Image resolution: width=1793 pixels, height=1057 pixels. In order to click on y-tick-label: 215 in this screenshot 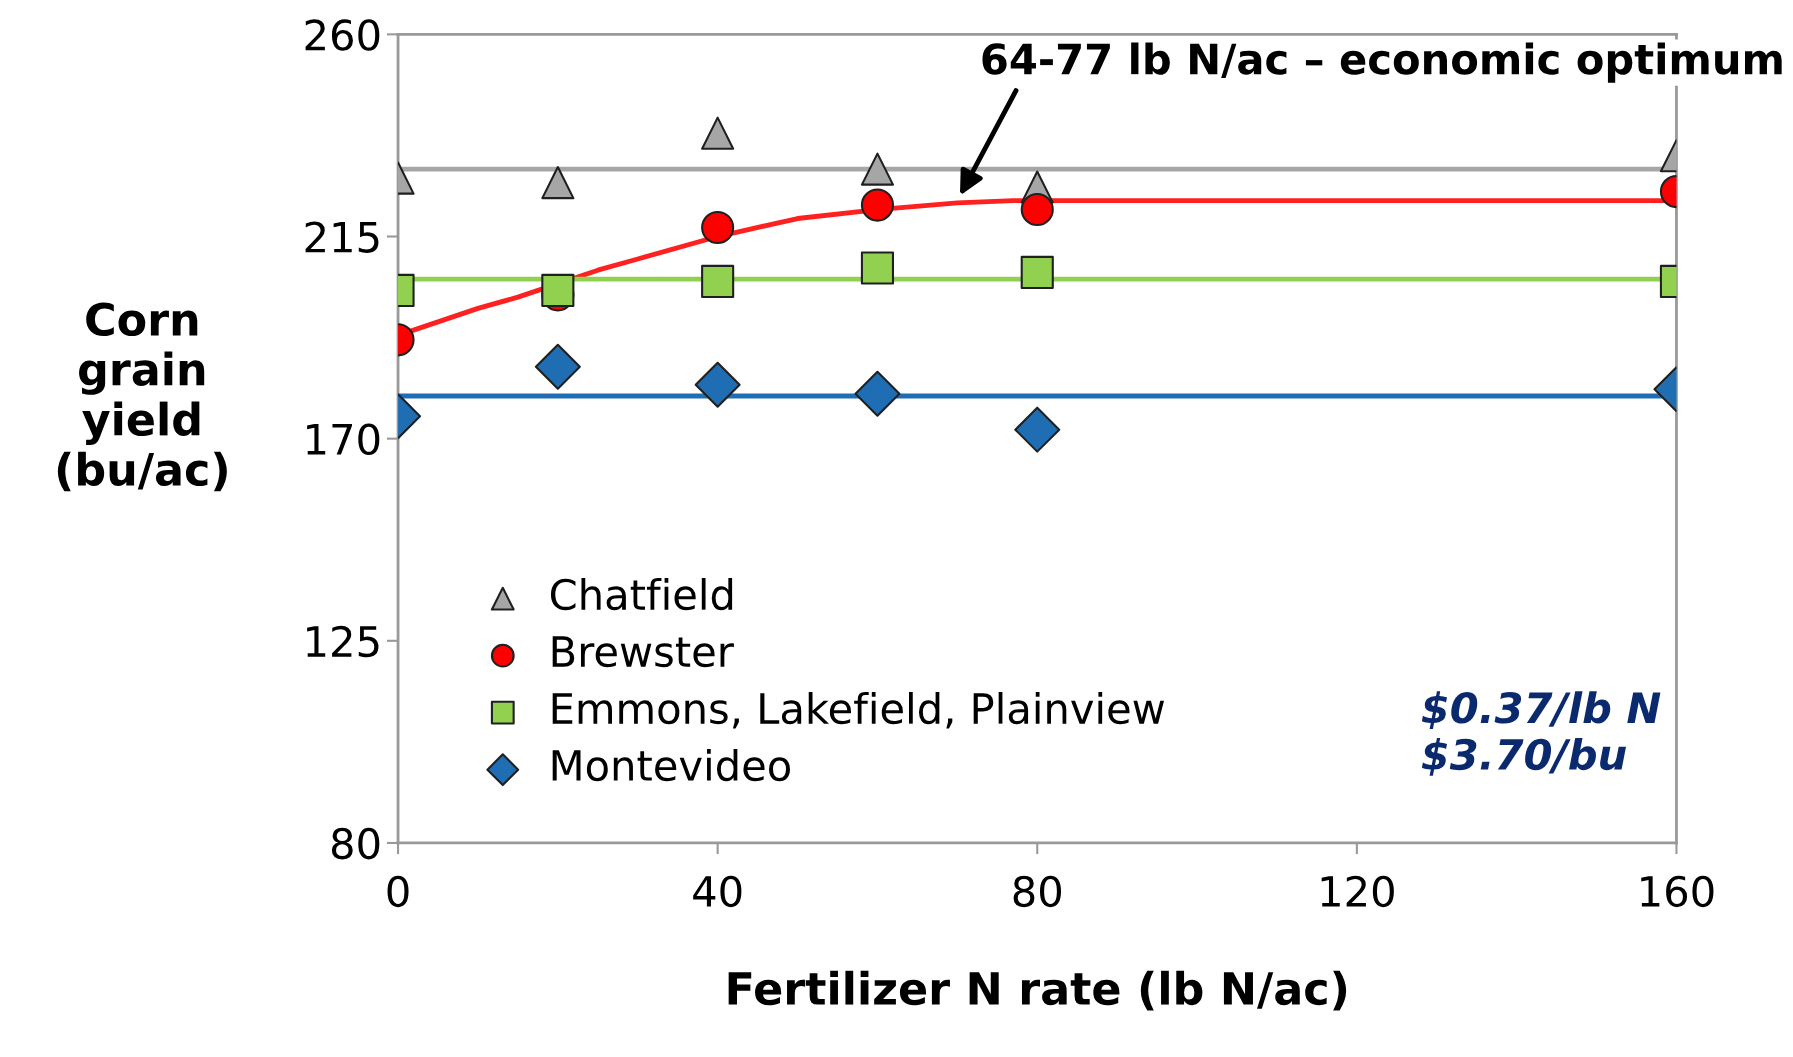, I will do `click(342, 237)`.